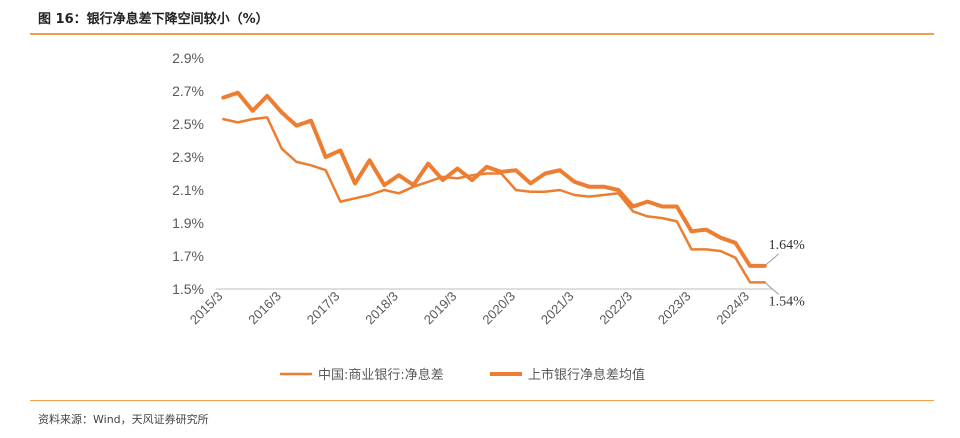 The height and width of the screenshot is (438, 960). Describe the element at coordinates (188, 223) in the screenshot. I see `y-tick-label: 1.9%` at that location.